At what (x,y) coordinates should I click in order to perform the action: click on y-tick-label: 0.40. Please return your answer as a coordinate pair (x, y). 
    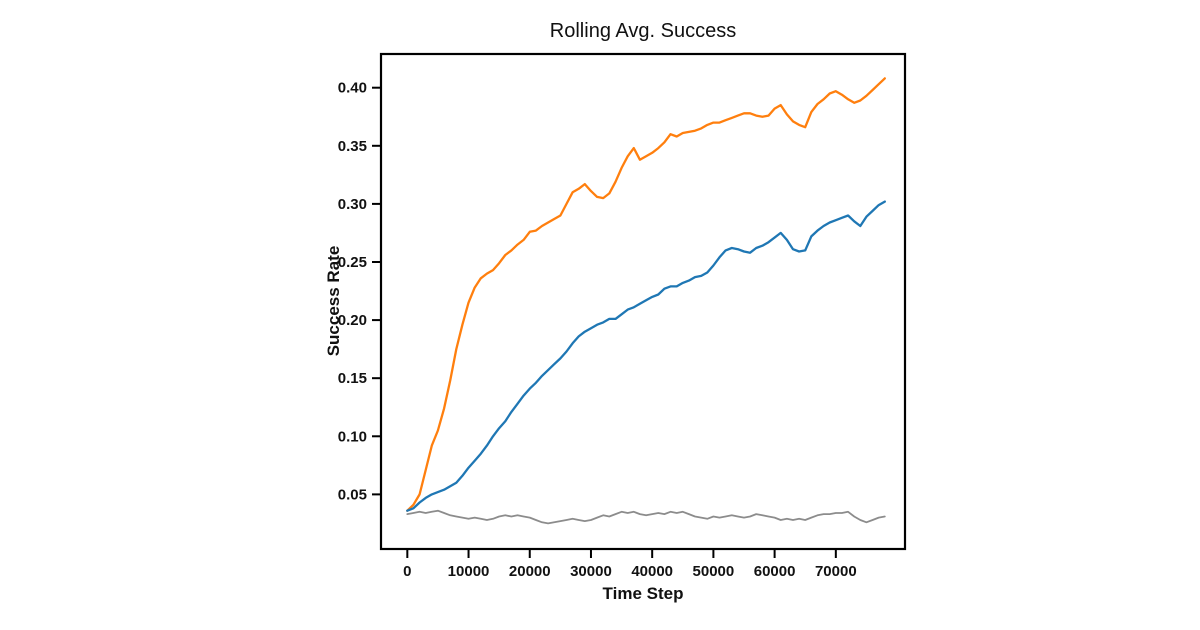
    Looking at the image, I should click on (352, 88).